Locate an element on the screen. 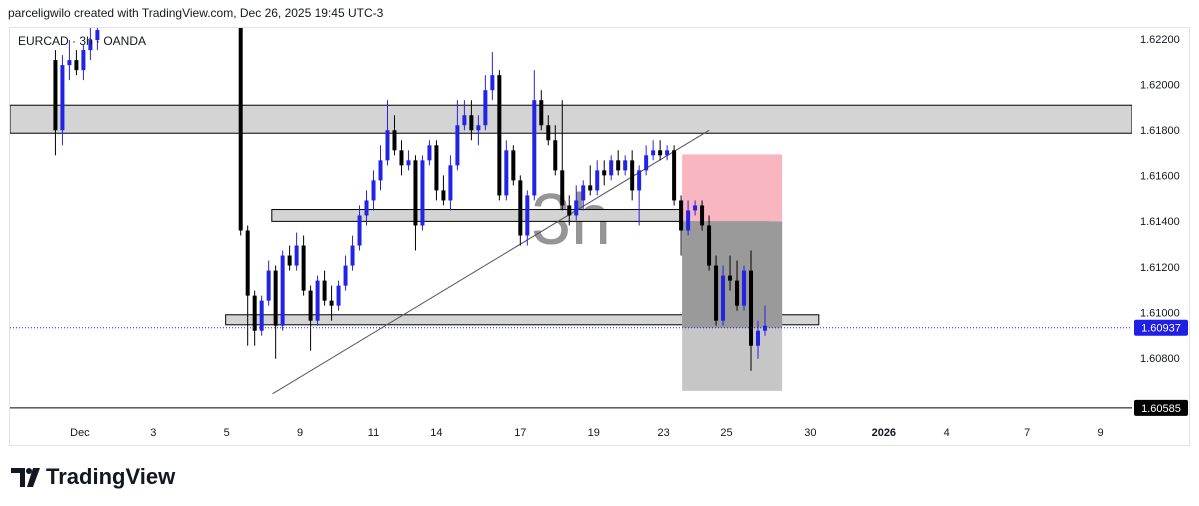 This screenshot has width=1199, height=506. x-tick-label: 3 is located at coordinates (153, 433).